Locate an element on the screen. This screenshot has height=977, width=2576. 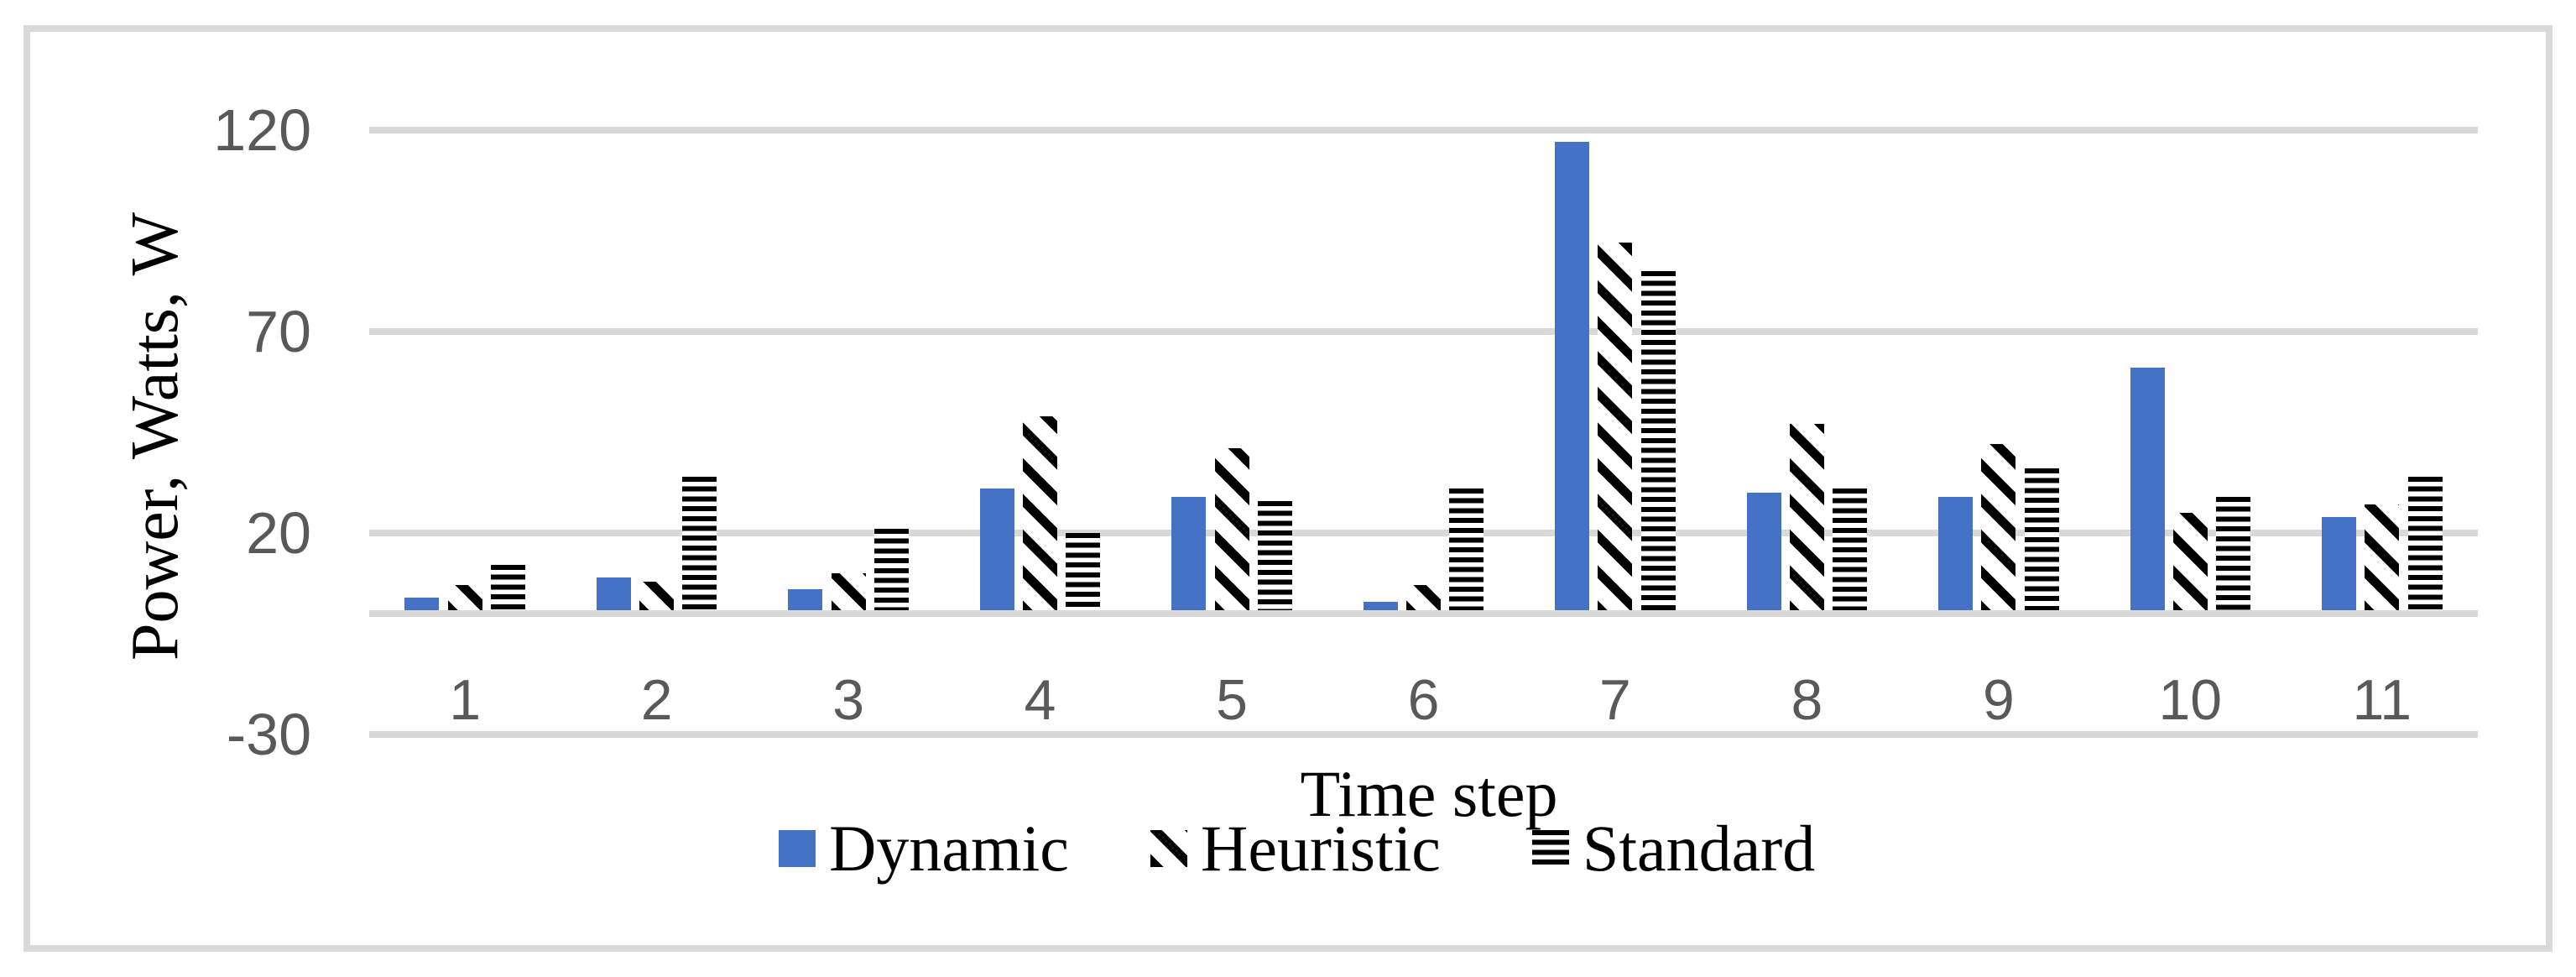
x-tick-label-5: 5 is located at coordinates (1232, 700).